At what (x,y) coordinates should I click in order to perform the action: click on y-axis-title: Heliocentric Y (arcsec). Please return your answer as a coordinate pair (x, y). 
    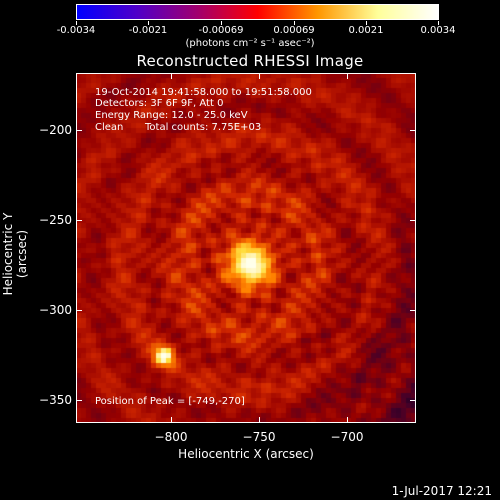
    Looking at the image, I should click on (15, 254).